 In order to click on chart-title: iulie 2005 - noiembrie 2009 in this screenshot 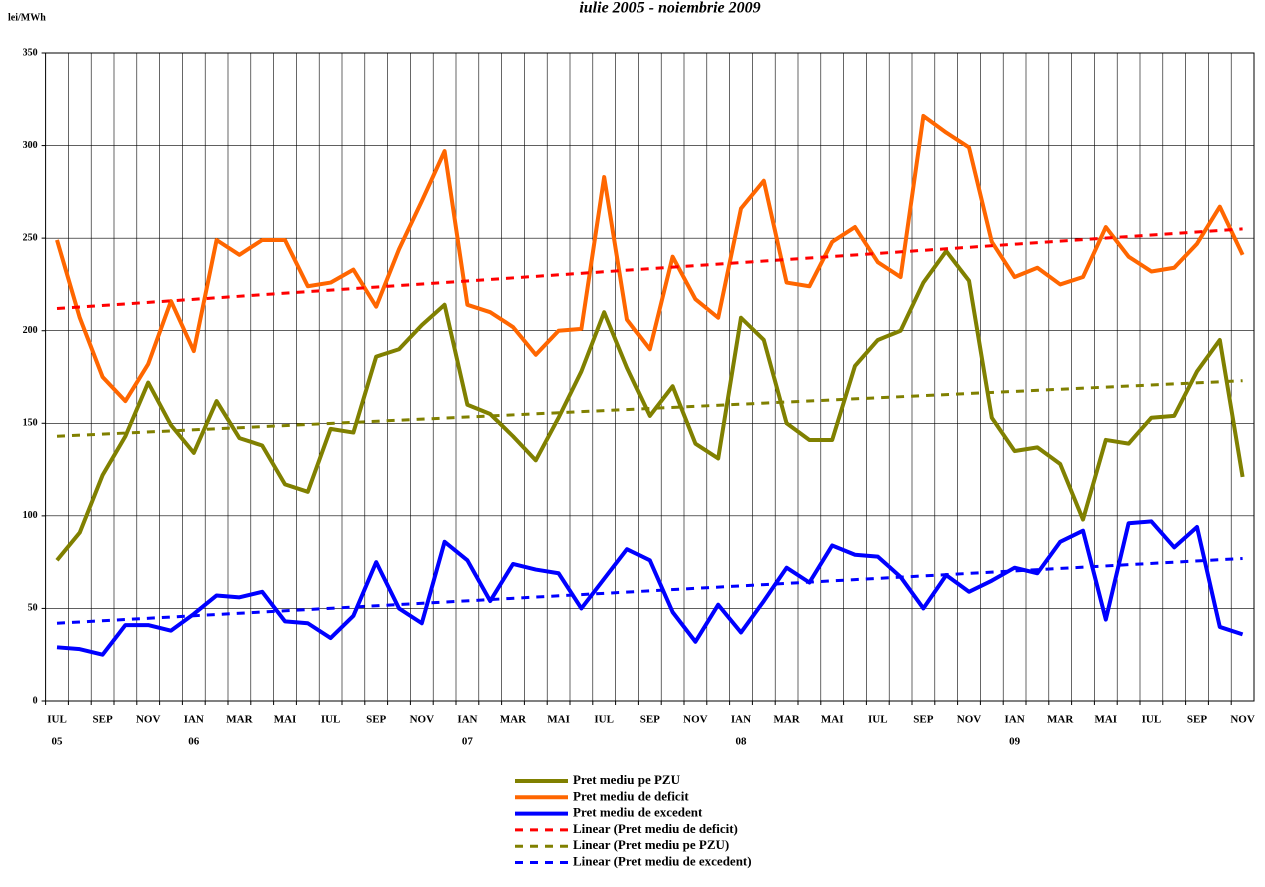, I will do `click(669, 8)`.